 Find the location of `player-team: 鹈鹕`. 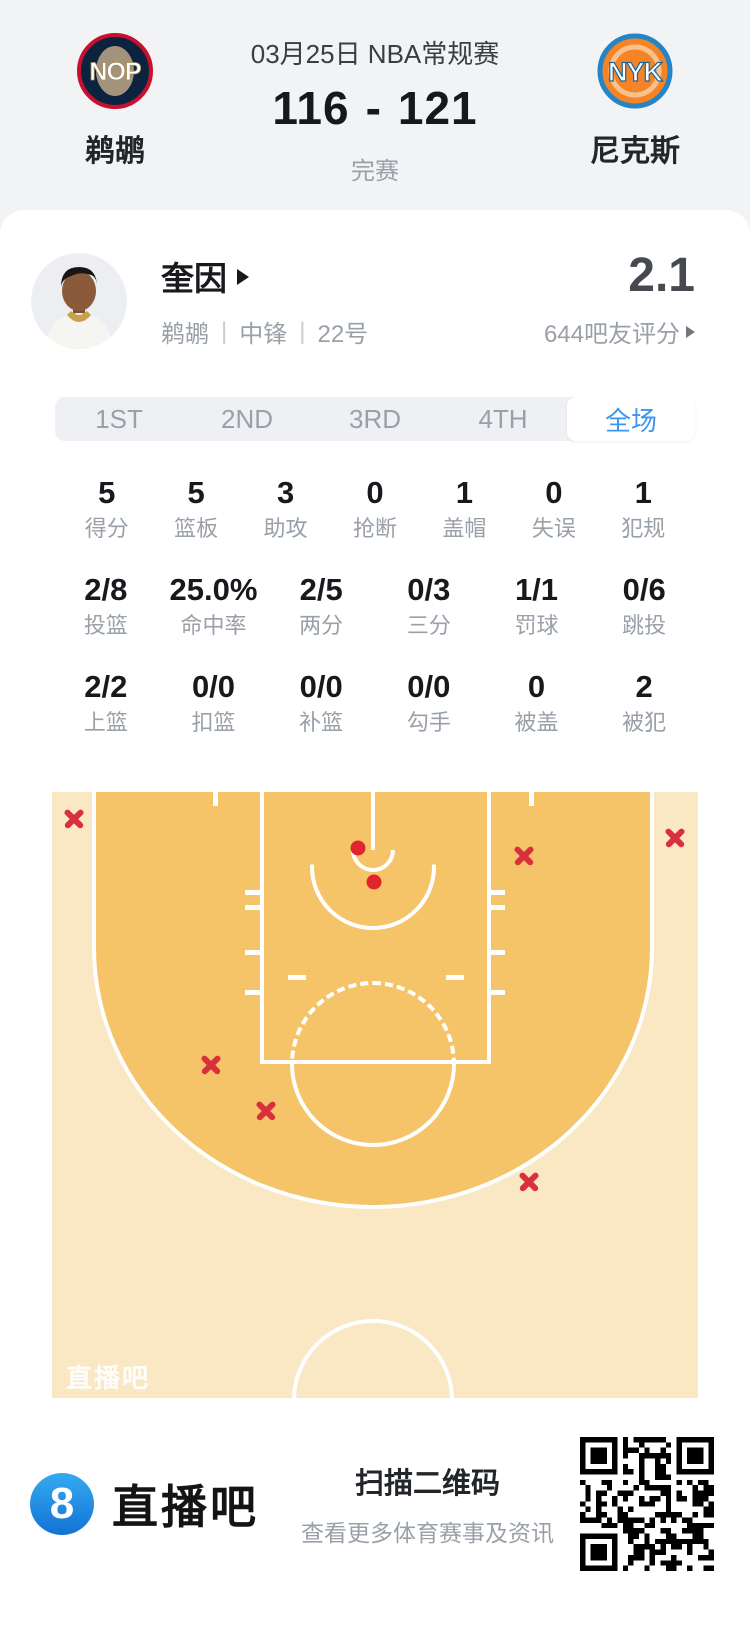

player-team: 鹈鹕 is located at coordinates (185, 334).